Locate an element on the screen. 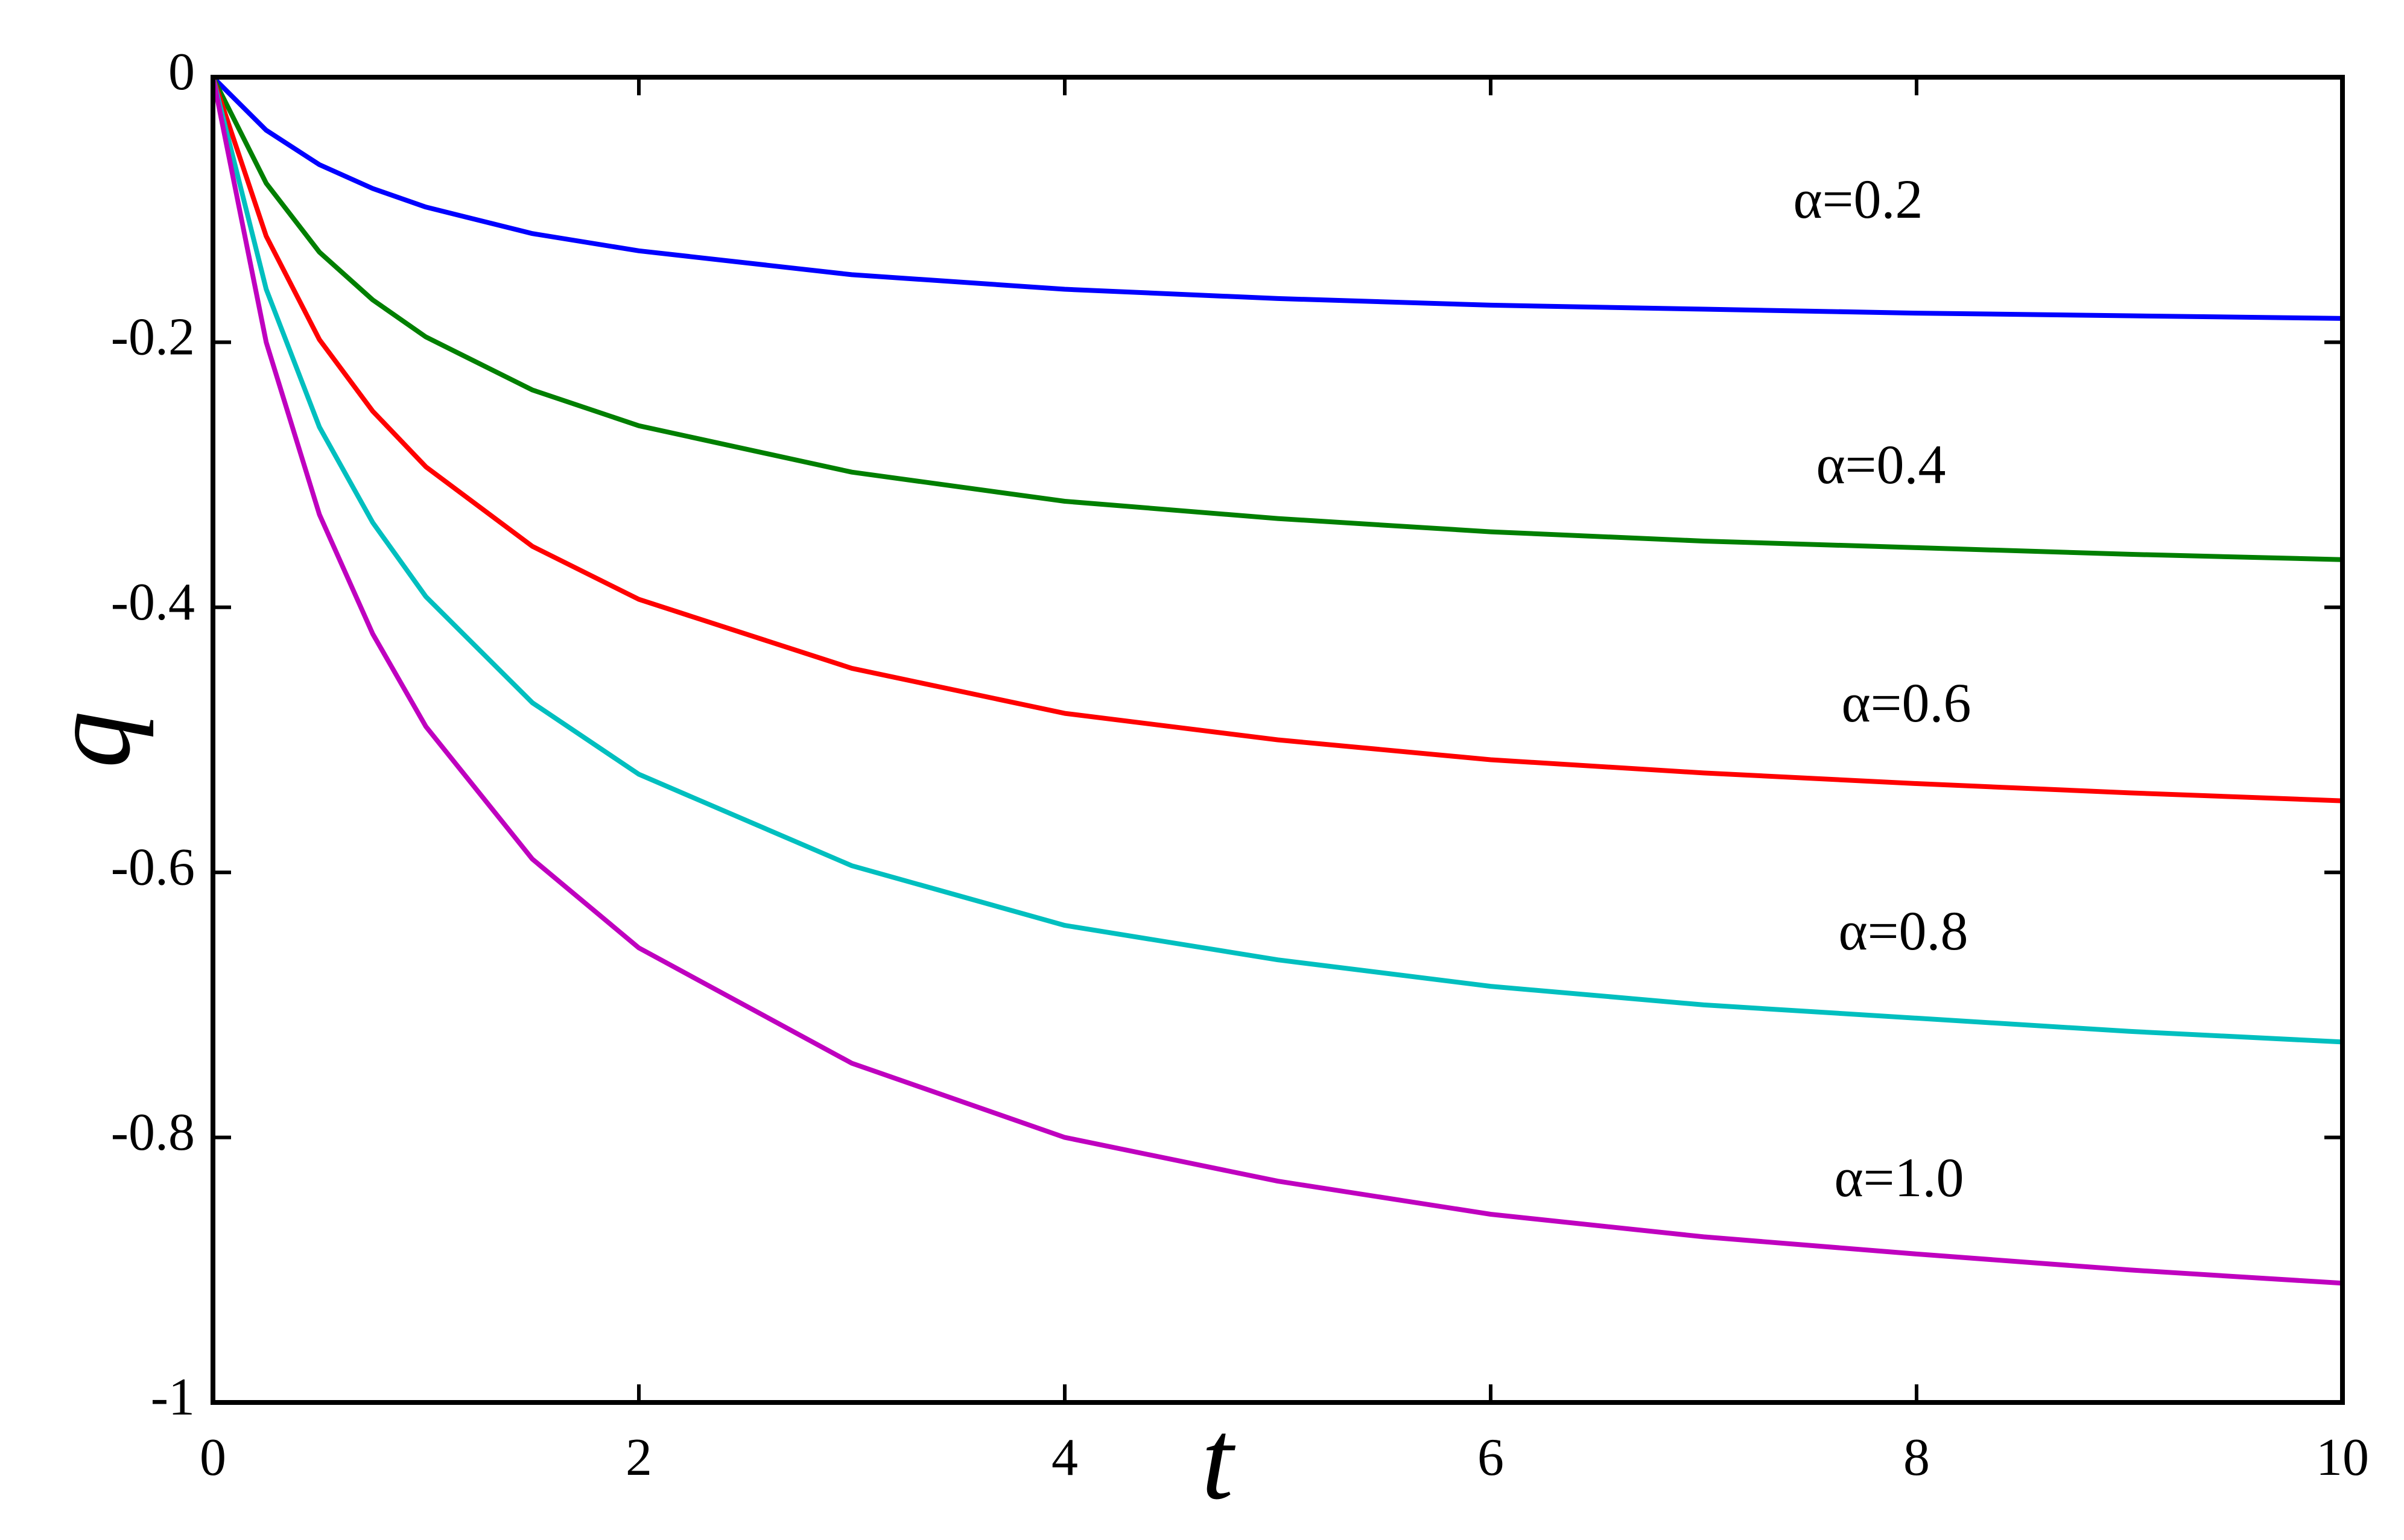 The image size is (2404, 1540). series-label: α=0.4 is located at coordinates (1881, 464).